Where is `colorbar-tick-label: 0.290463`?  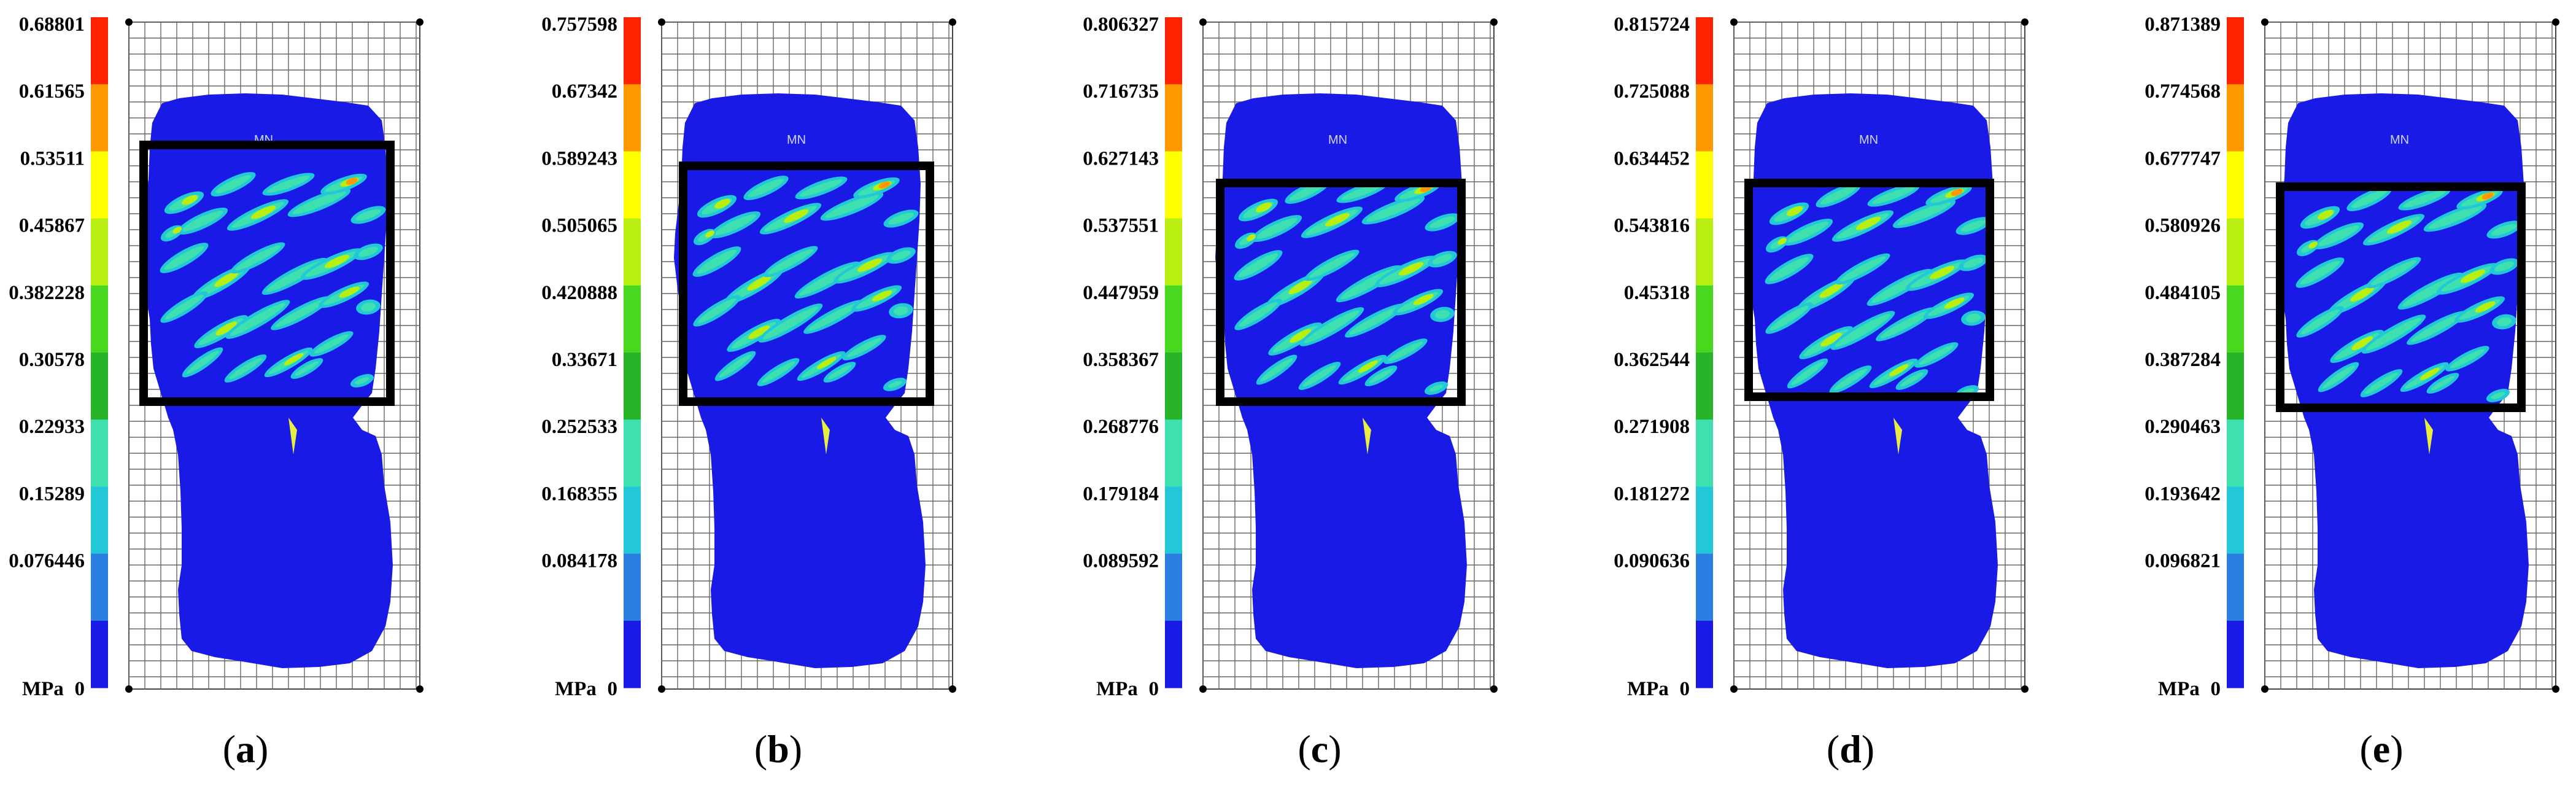
colorbar-tick-label: 0.290463 is located at coordinates (2183, 427).